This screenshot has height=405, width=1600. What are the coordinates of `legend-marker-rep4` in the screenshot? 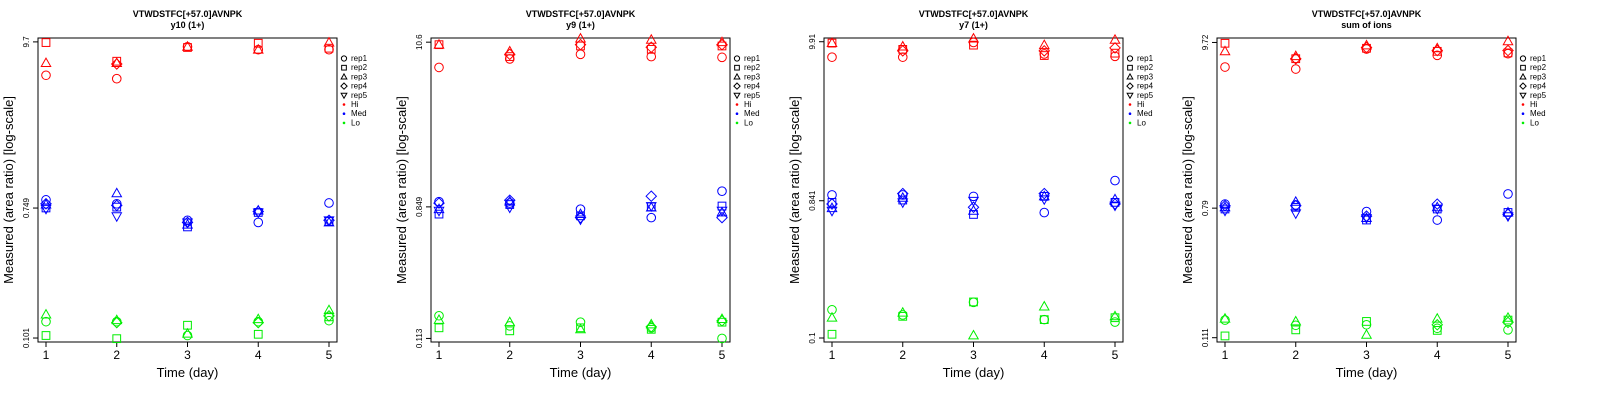 It's located at (1130, 86).